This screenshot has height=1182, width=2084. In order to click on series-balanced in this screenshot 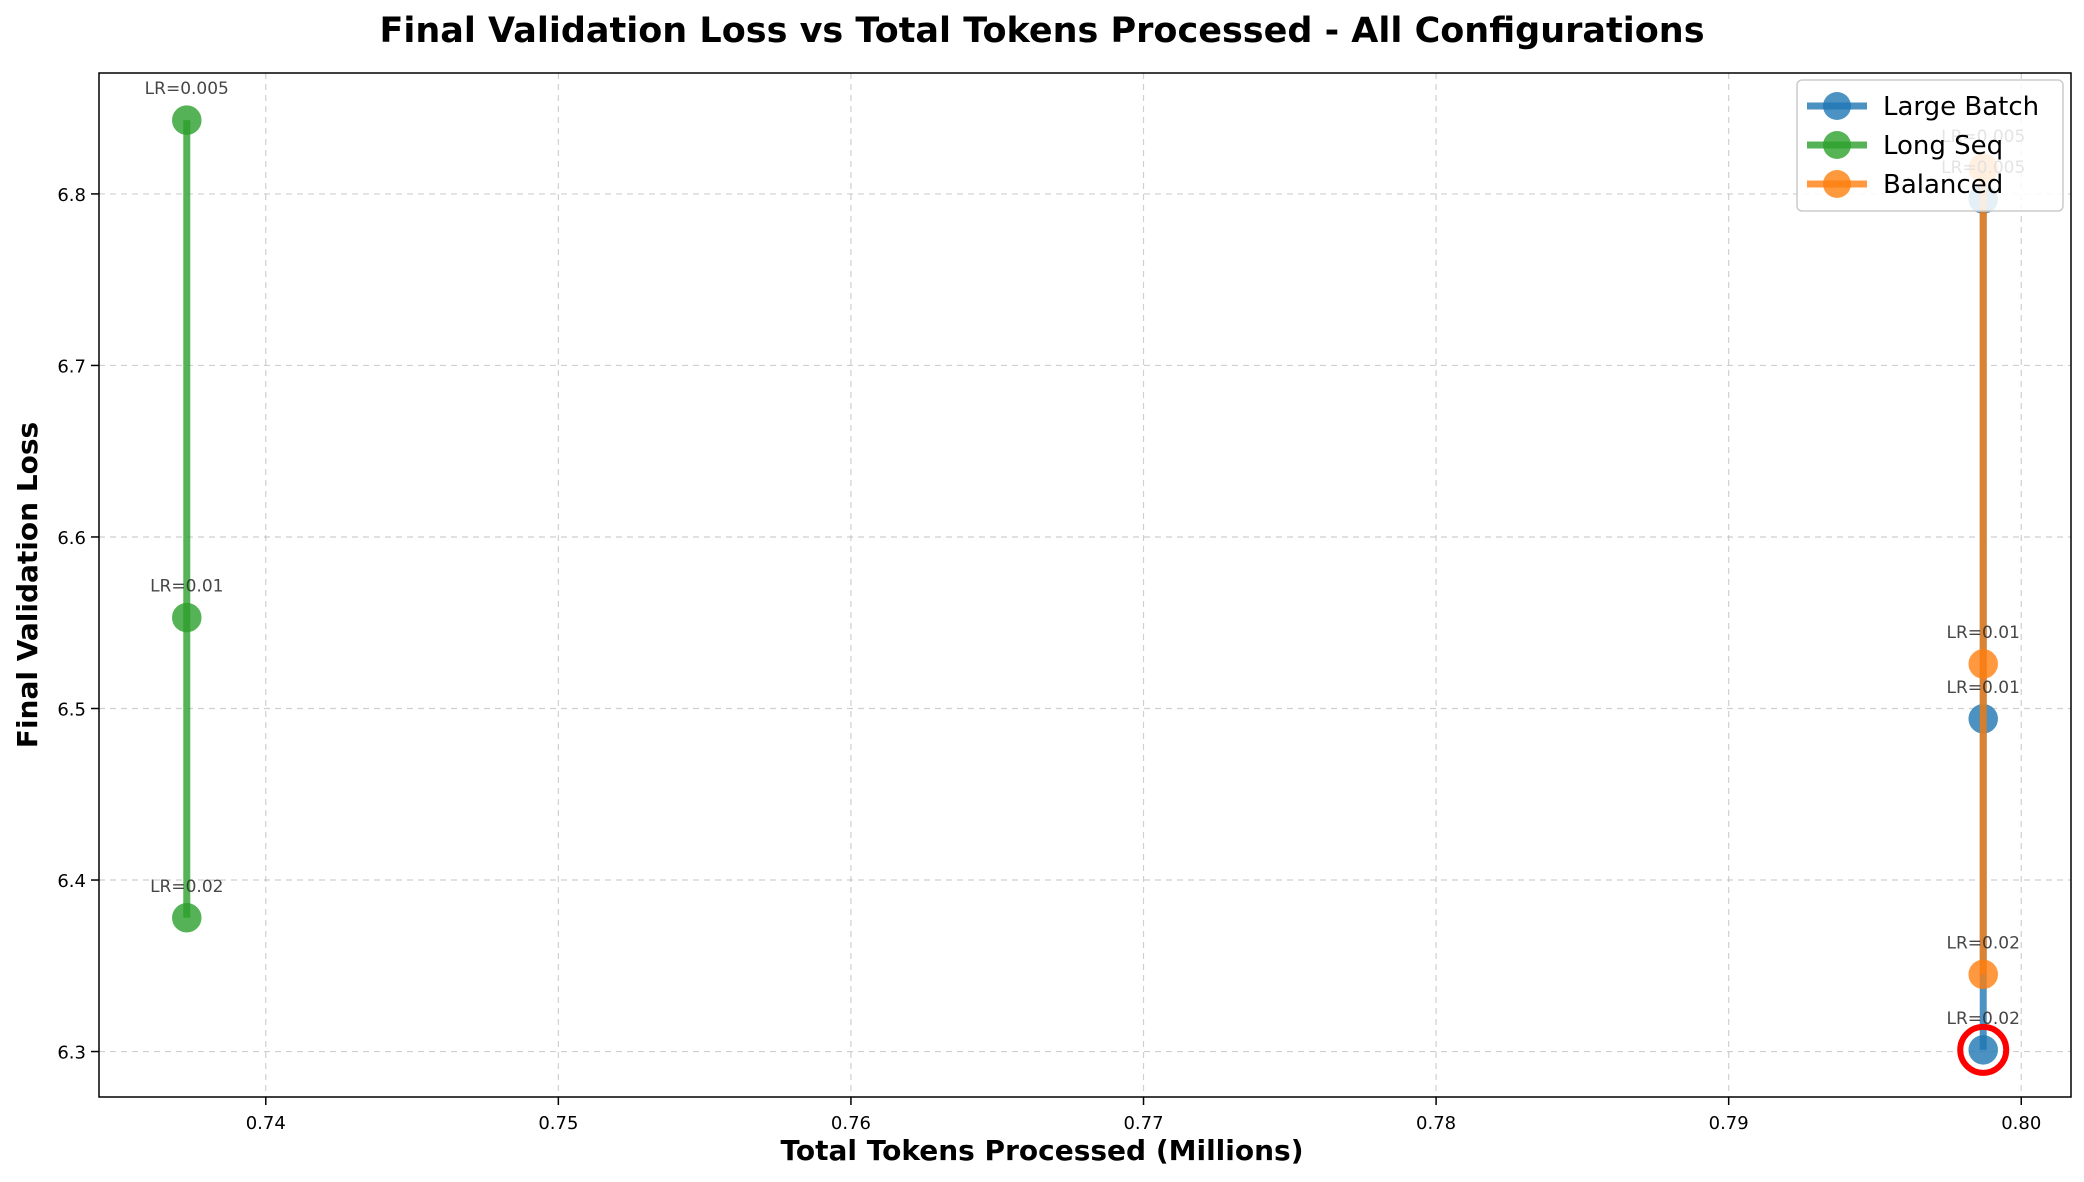, I will do `click(1983, 571)`.